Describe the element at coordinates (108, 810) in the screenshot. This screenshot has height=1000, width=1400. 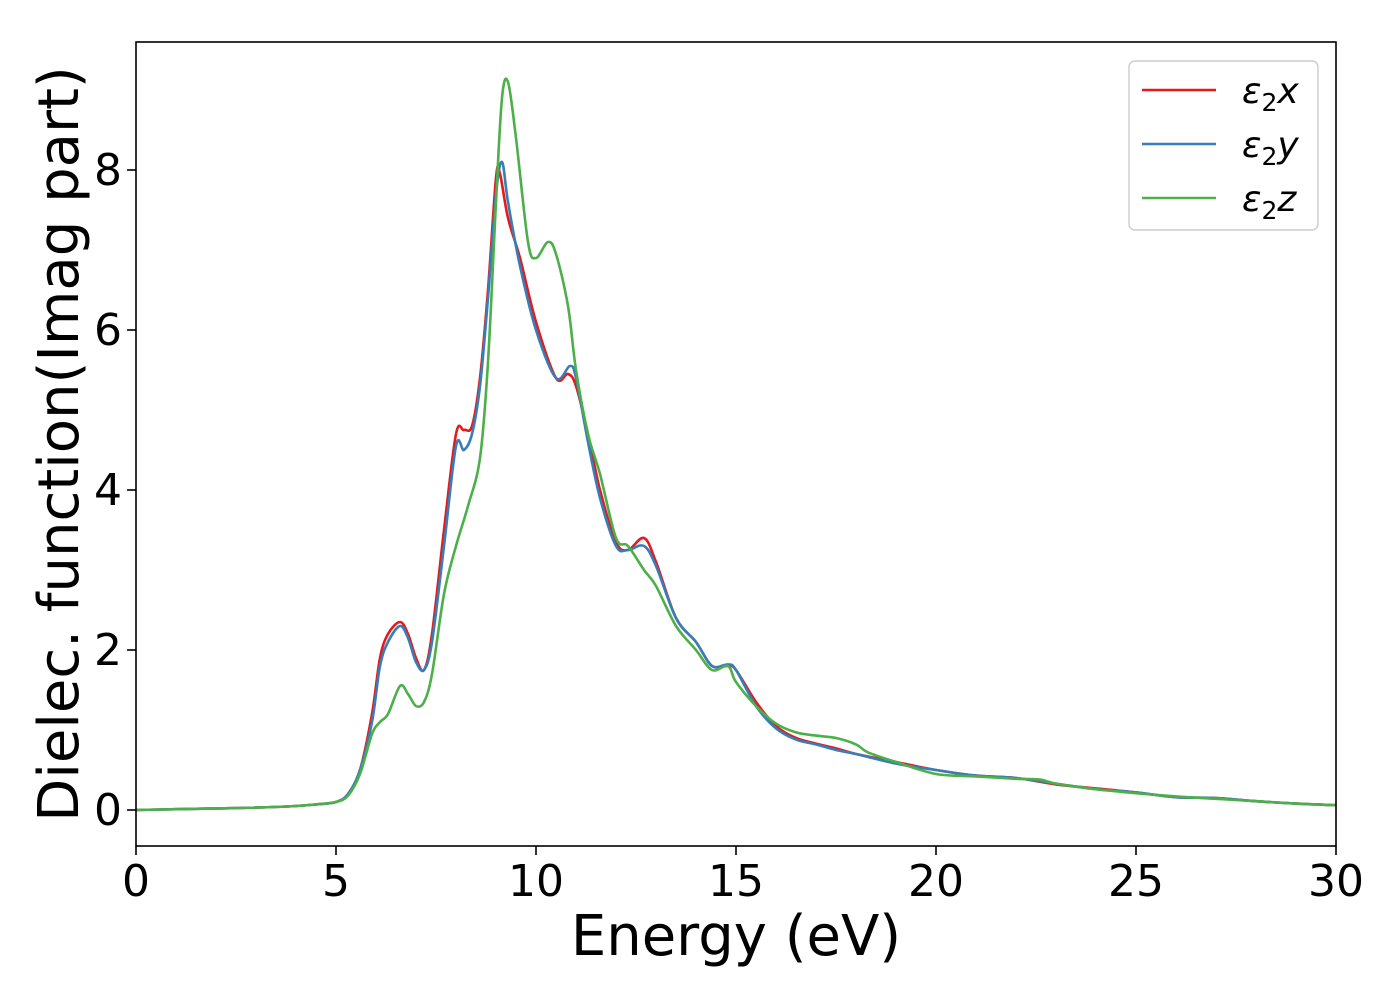
I see `y-tick-label: 0` at that location.